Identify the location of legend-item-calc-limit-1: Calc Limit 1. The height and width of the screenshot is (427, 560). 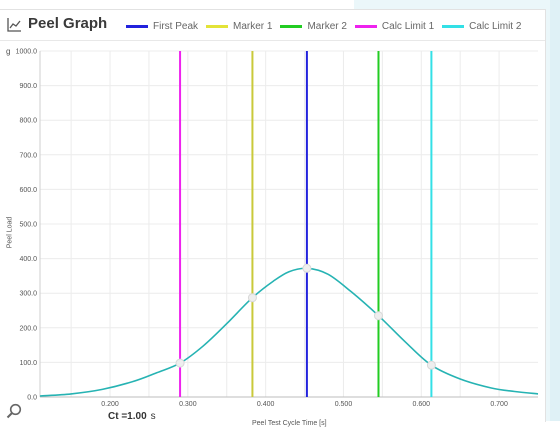
(394, 26).